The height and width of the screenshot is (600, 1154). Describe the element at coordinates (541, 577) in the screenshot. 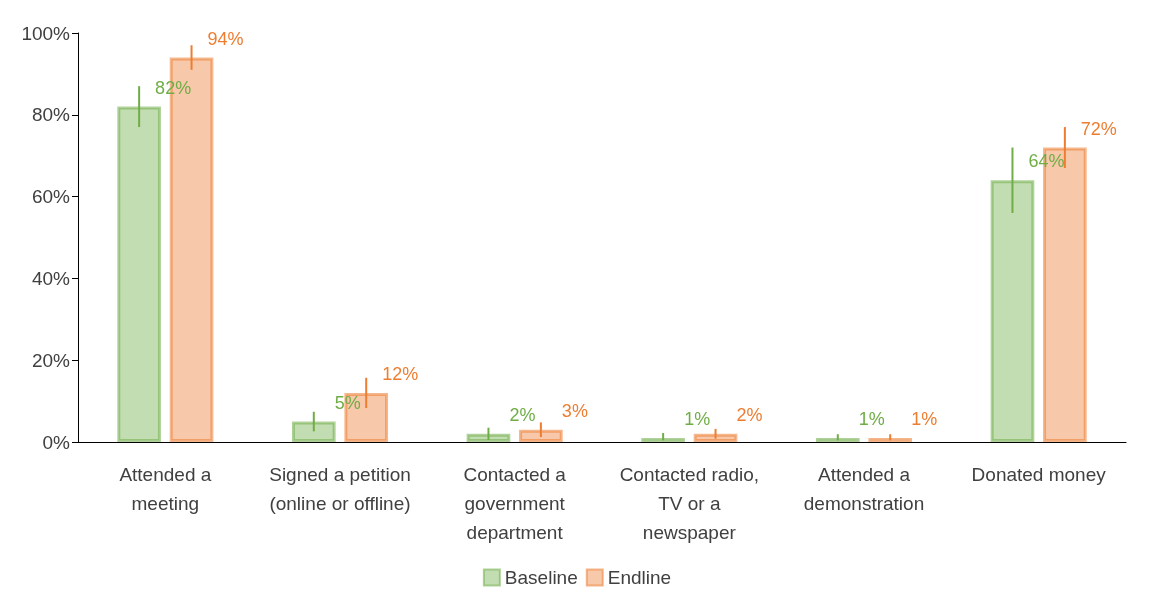

I see `legend-label: Baseline` at that location.